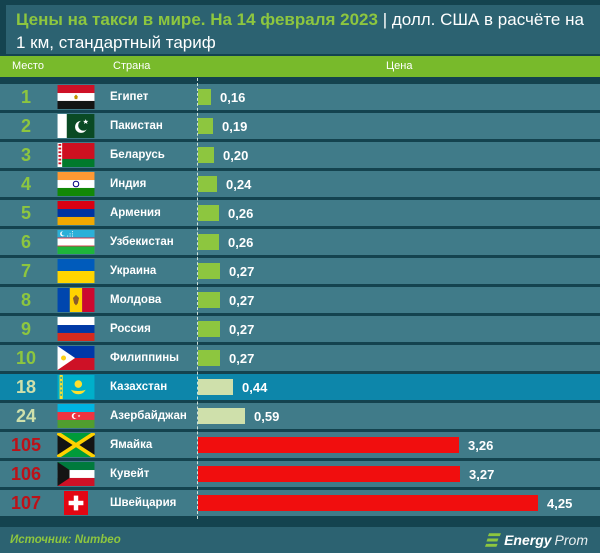 Image resolution: width=600 pixels, height=553 pixels. Describe the element at coordinates (76, 503) in the screenshot. I see `switzerland-flag-icon` at that location.